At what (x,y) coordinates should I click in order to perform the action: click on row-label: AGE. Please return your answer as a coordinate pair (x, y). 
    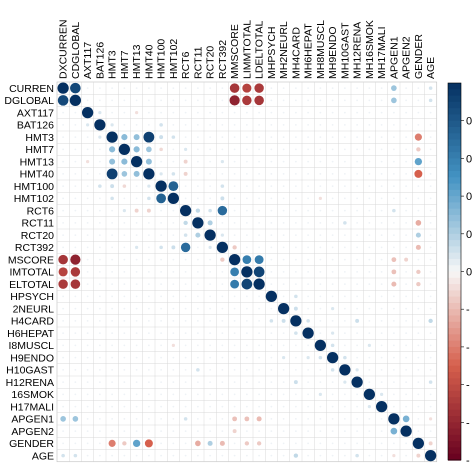
    Looking at the image, I should click on (43, 456).